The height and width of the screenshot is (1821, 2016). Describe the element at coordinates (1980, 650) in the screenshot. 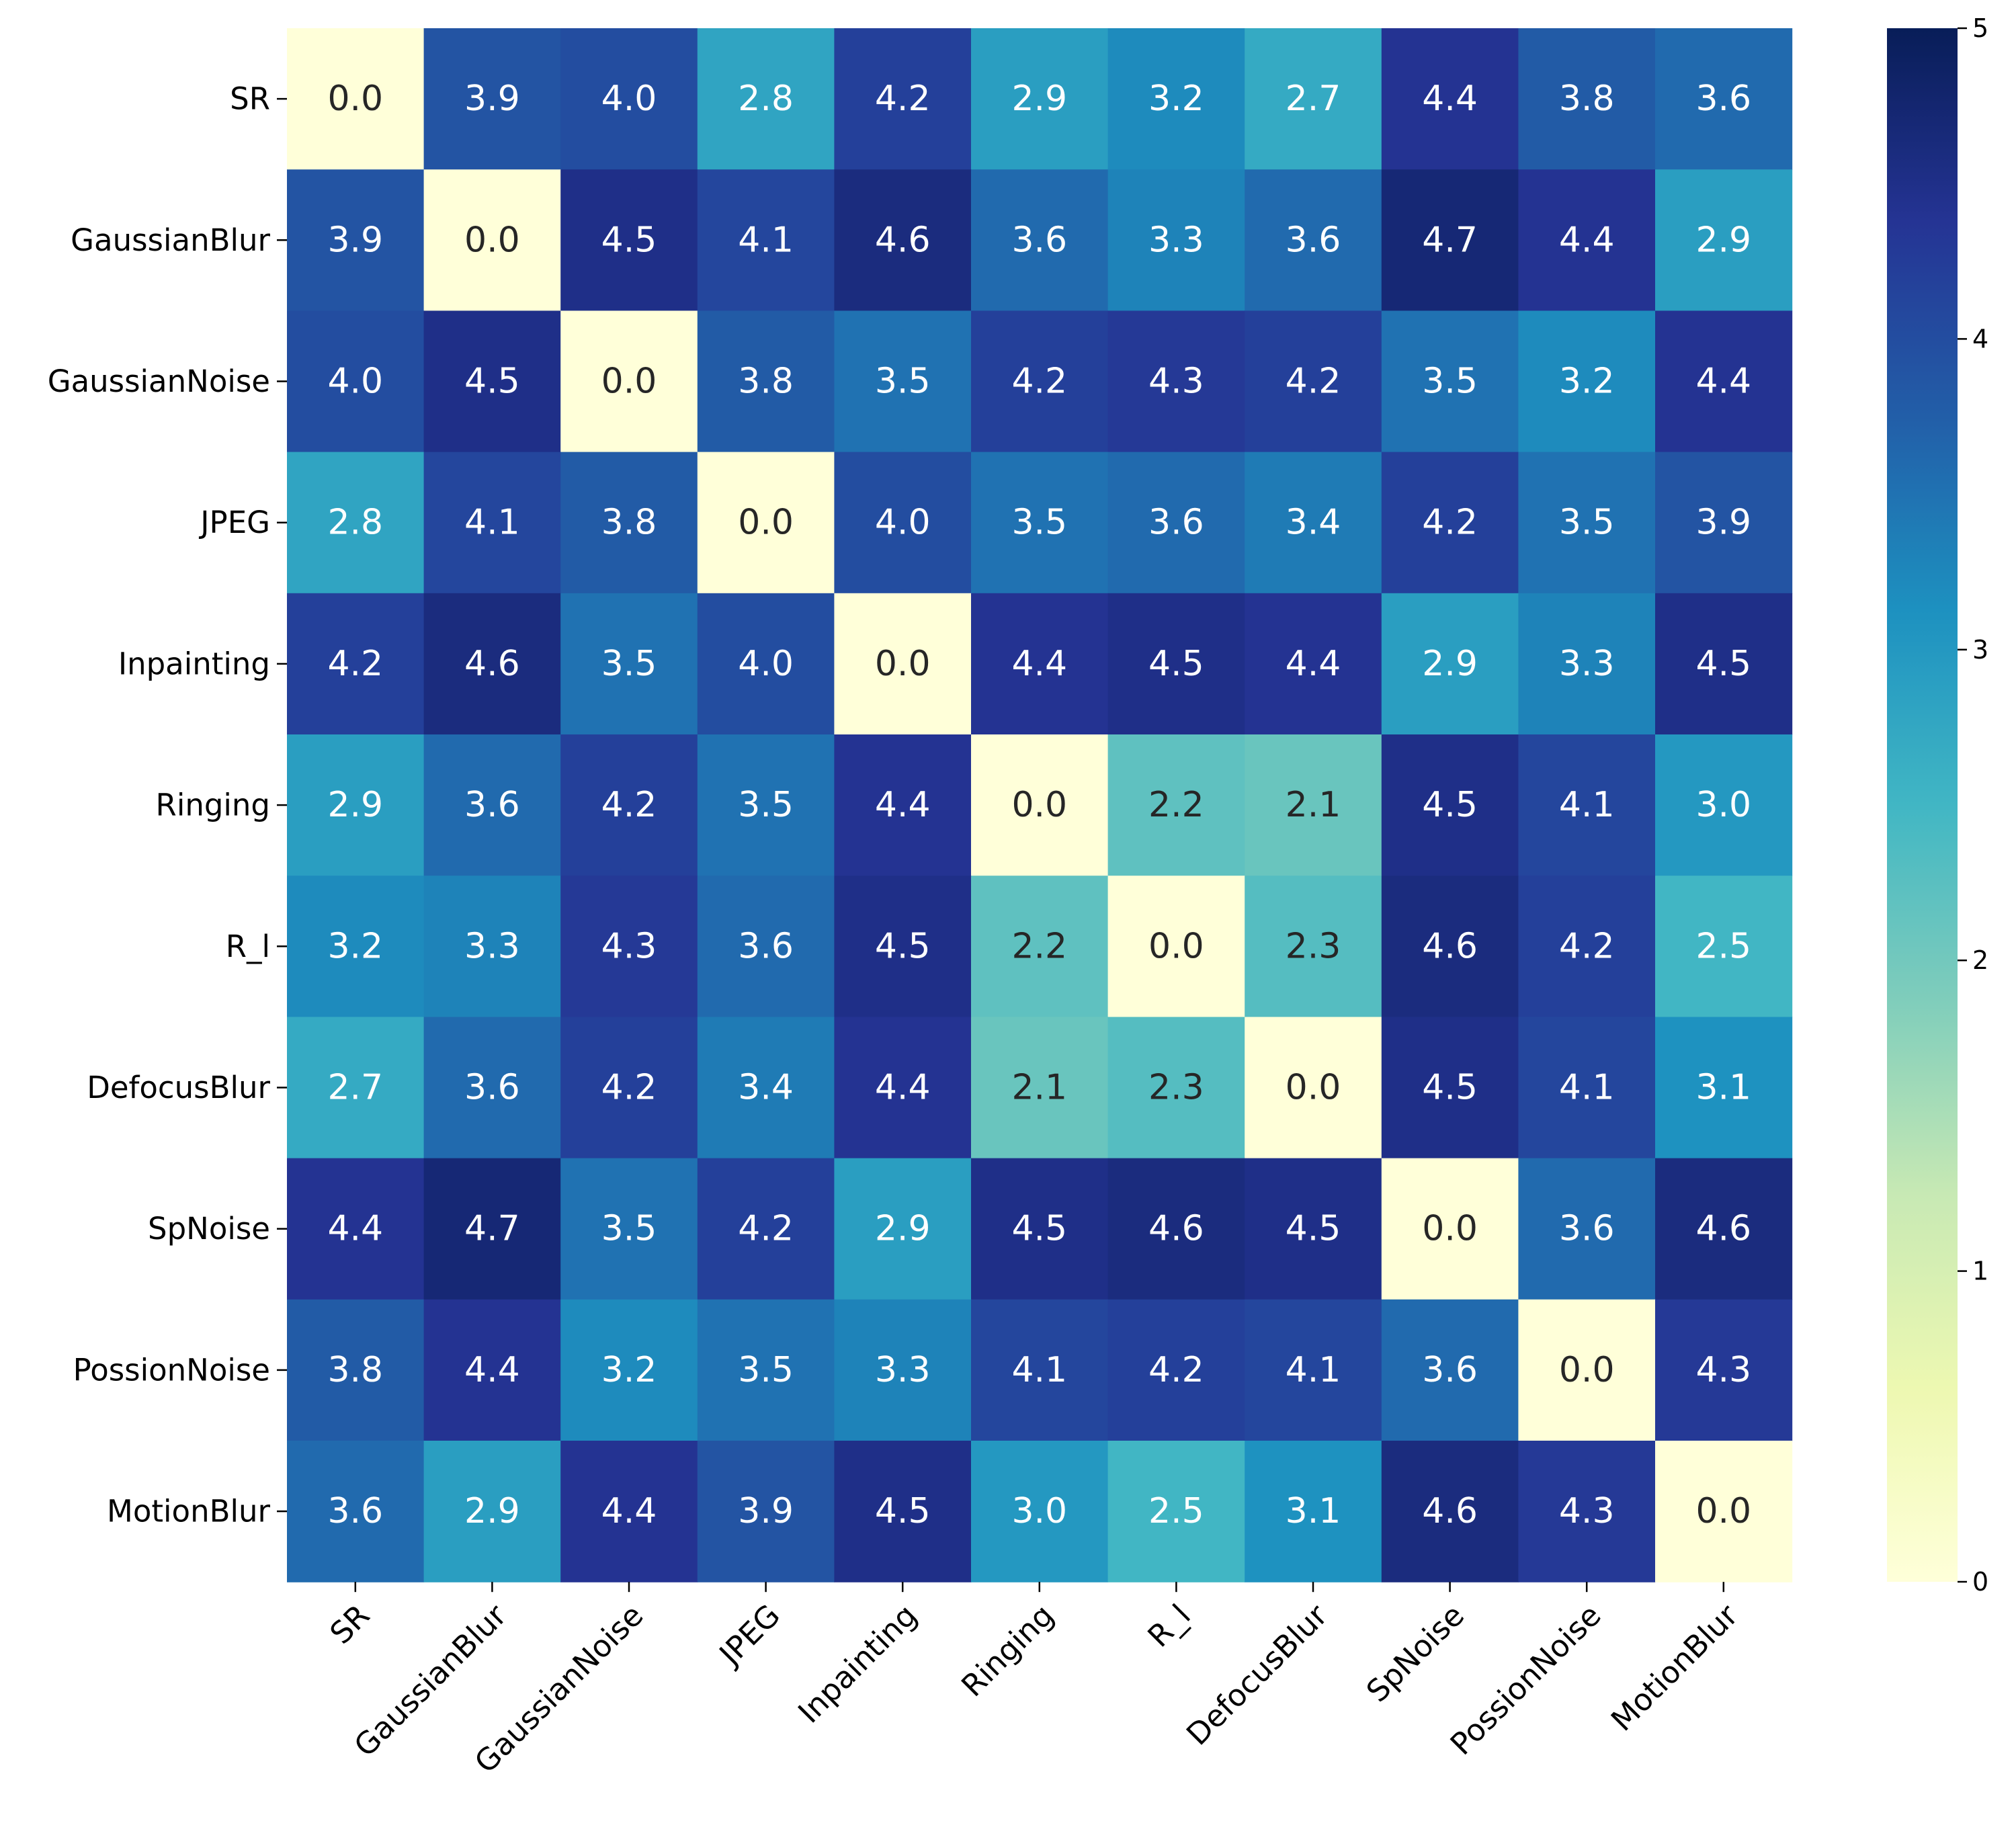

I see `colorbar-tick-label: 3` at that location.